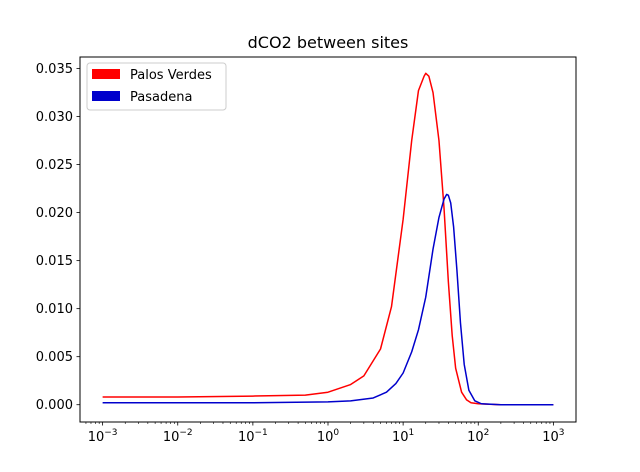 The height and width of the screenshot is (472, 640). Describe the element at coordinates (54, 261) in the screenshot. I see `y-tick-label: 0.015` at that location.